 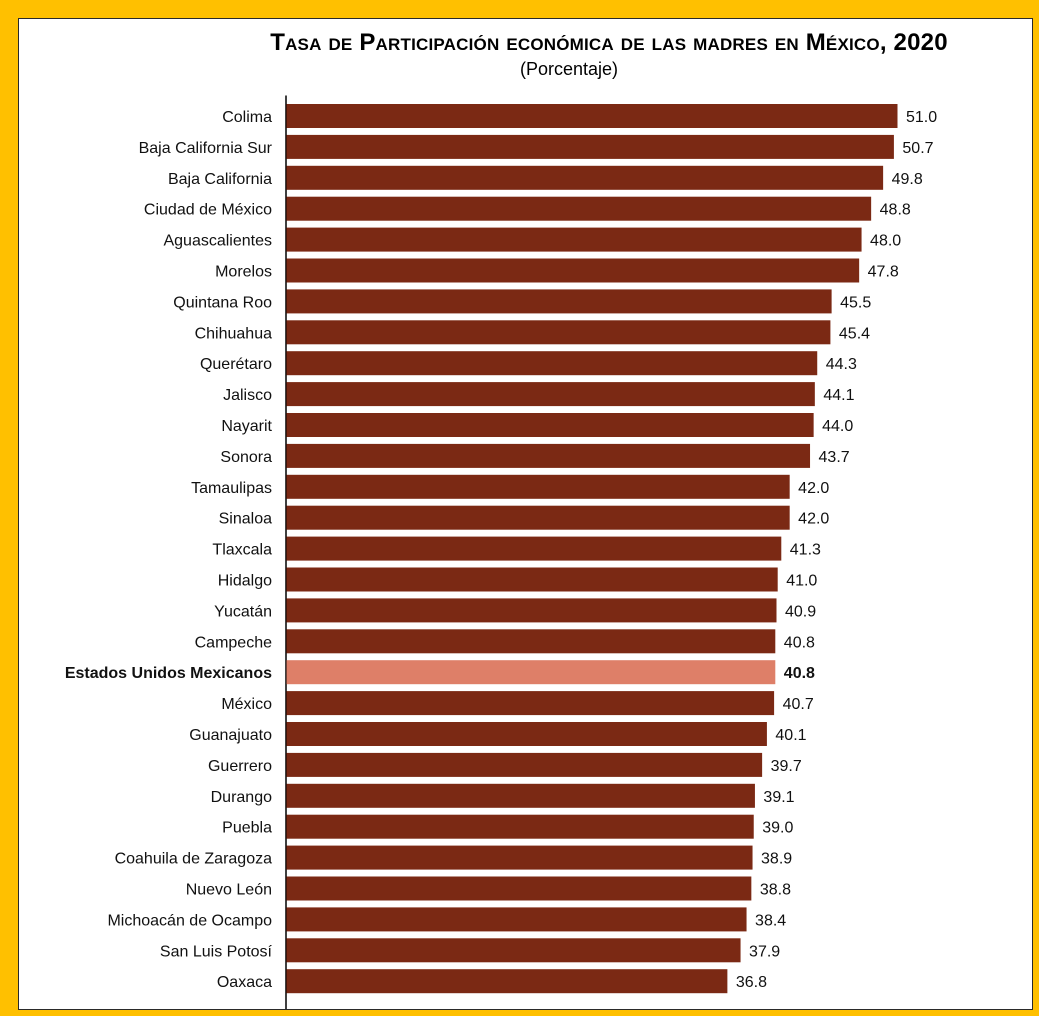 I want to click on category-label: Guerrero, so click(x=240, y=766).